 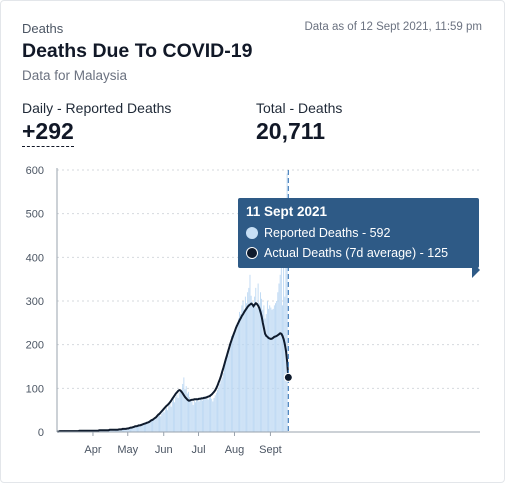 What do you see at coordinates (270, 450) in the screenshot?
I see `x-tick-label: Sept` at bounding box center [270, 450].